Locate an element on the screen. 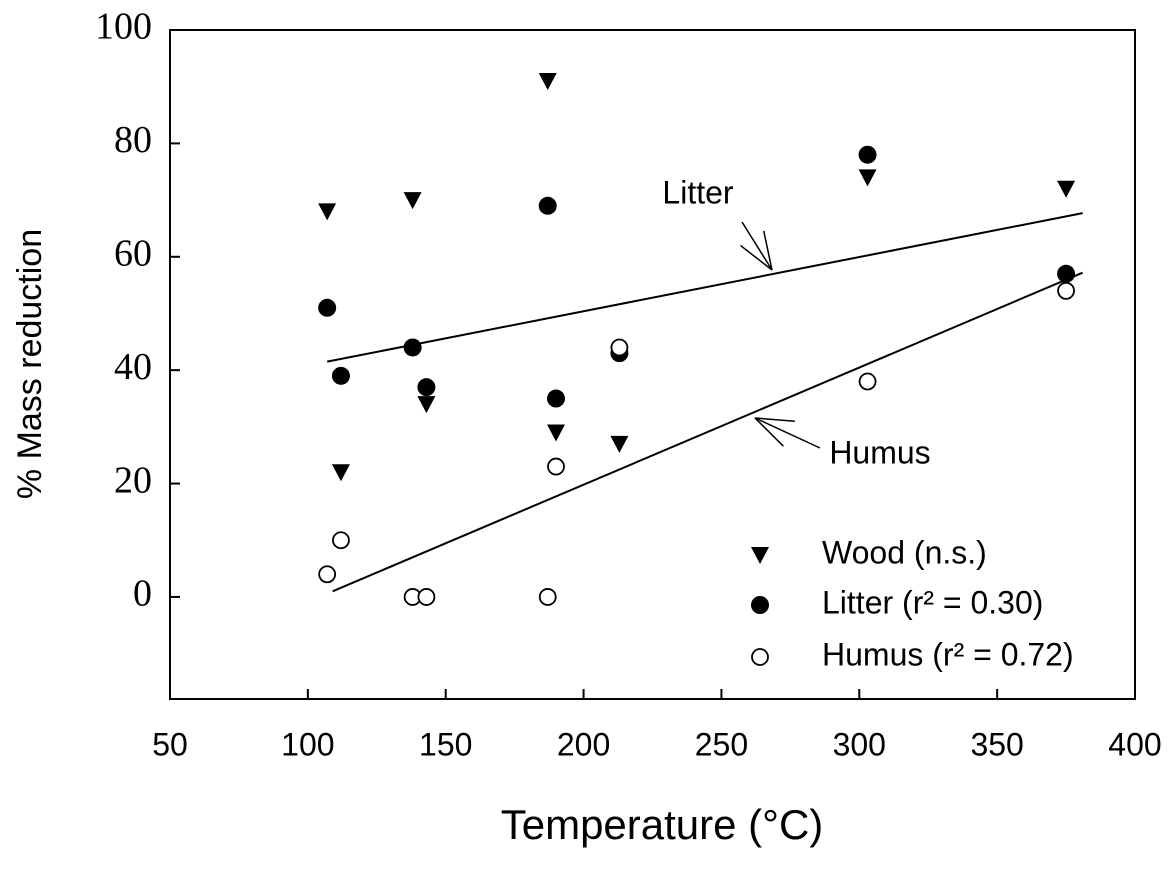 The image size is (1171, 877). y-tick-label: 0 is located at coordinates (142, 594).